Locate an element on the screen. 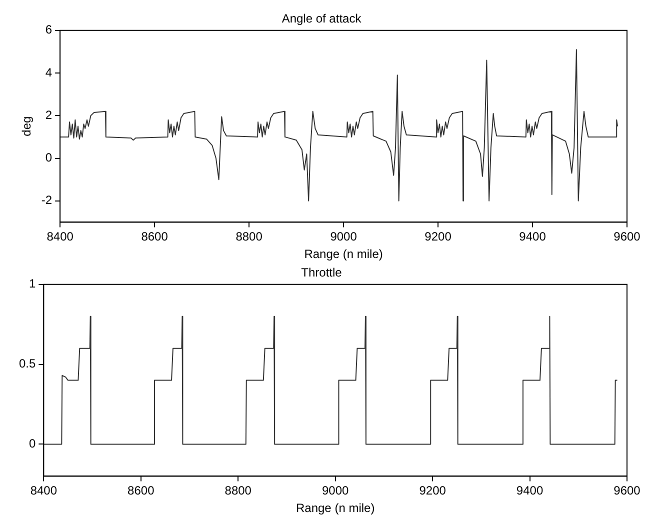 The image size is (665, 525). y-tick-label: 6 is located at coordinates (48, 29).